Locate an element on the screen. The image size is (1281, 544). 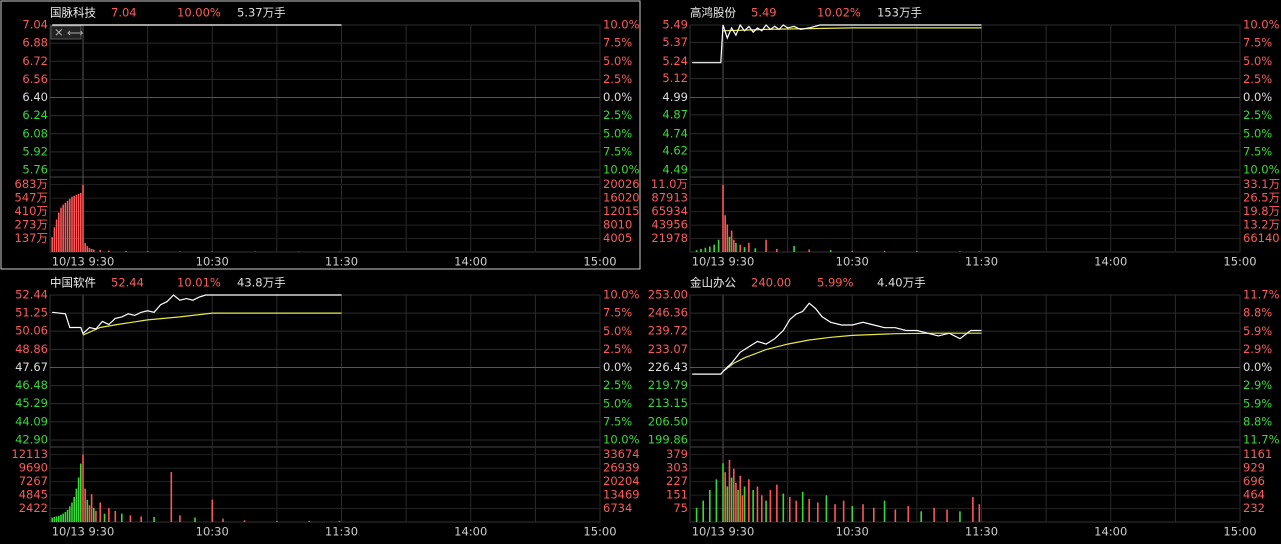
vol2-tick-label: 8010 is located at coordinates (617, 225).